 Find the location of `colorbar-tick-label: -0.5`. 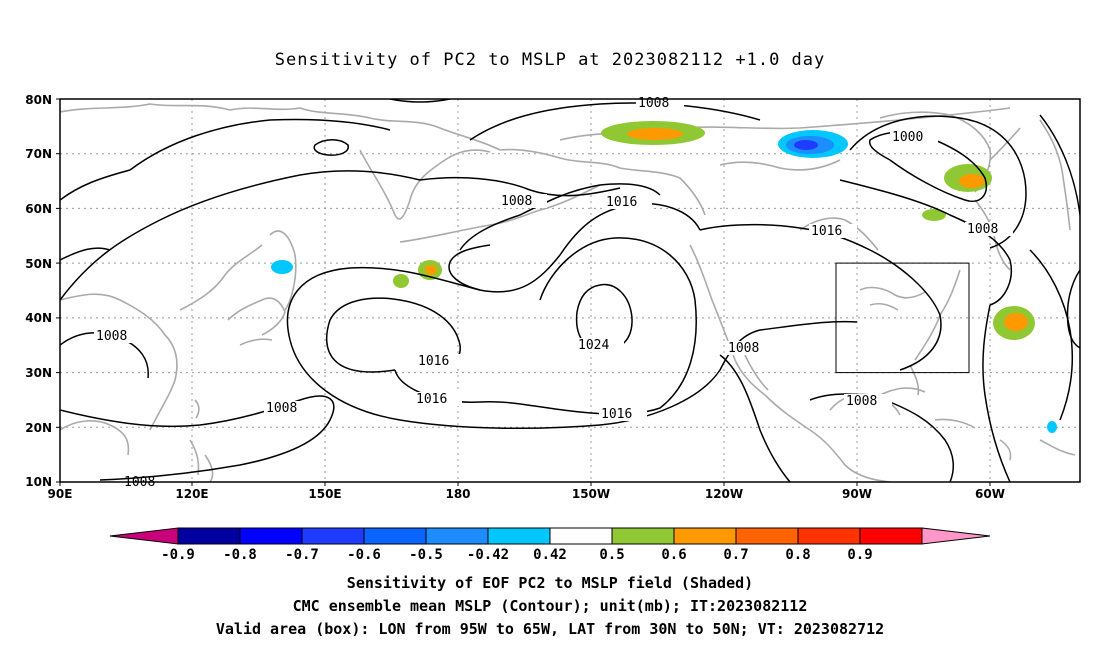

colorbar-tick-label: -0.5 is located at coordinates (426, 555).